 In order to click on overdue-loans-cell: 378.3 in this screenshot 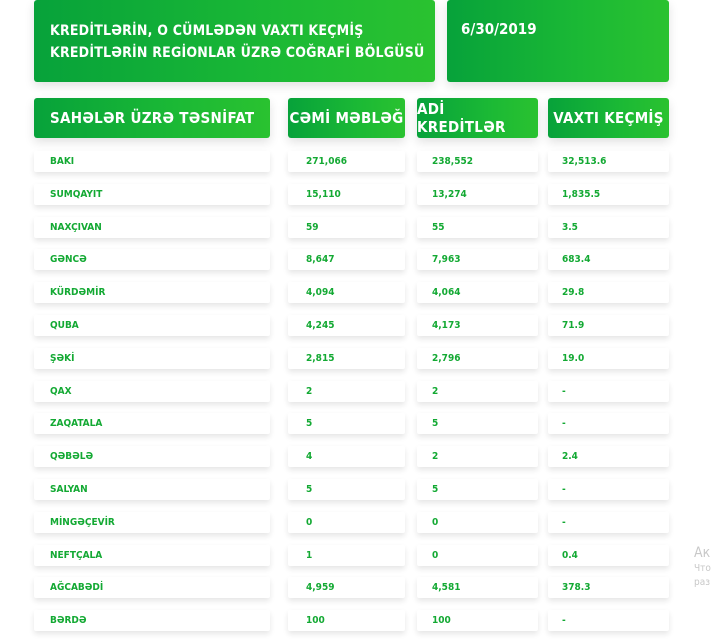, I will do `click(608, 588)`.